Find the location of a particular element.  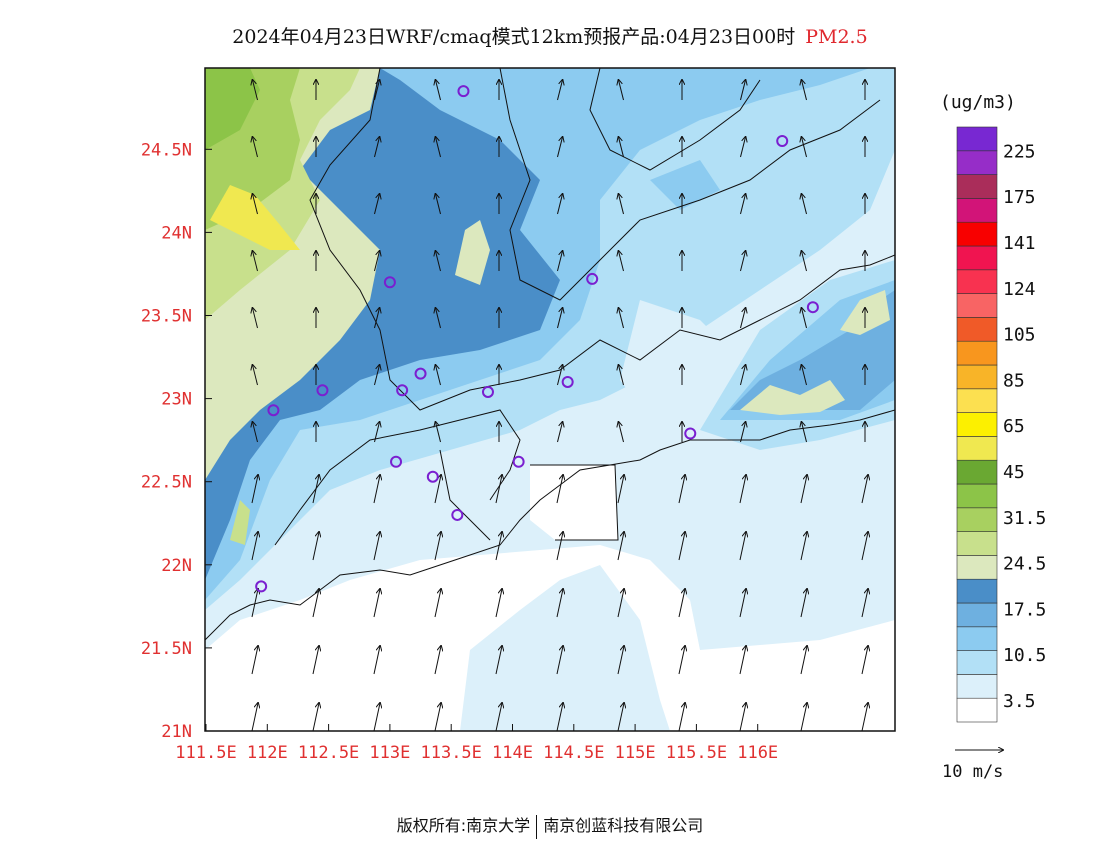

x-tick-label: 114E is located at coordinates (512, 753).